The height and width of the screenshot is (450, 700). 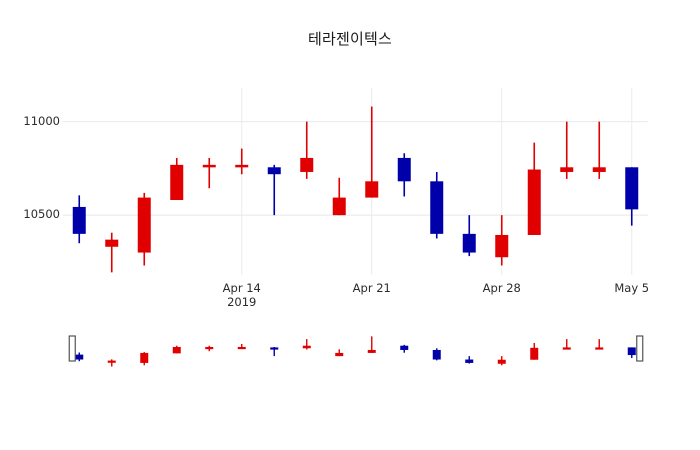 What do you see at coordinates (41, 120) in the screenshot?
I see `y-axis-tick-label: 11000` at bounding box center [41, 120].